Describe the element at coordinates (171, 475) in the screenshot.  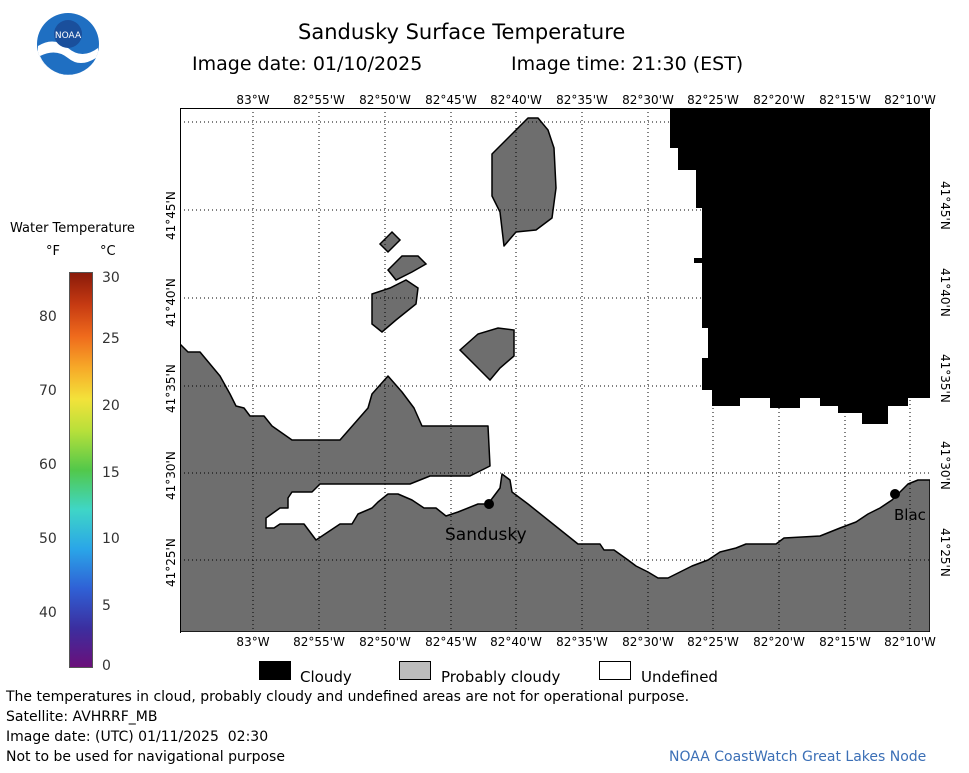
I see `lat-left-4130n: 41°30'N` at that location.